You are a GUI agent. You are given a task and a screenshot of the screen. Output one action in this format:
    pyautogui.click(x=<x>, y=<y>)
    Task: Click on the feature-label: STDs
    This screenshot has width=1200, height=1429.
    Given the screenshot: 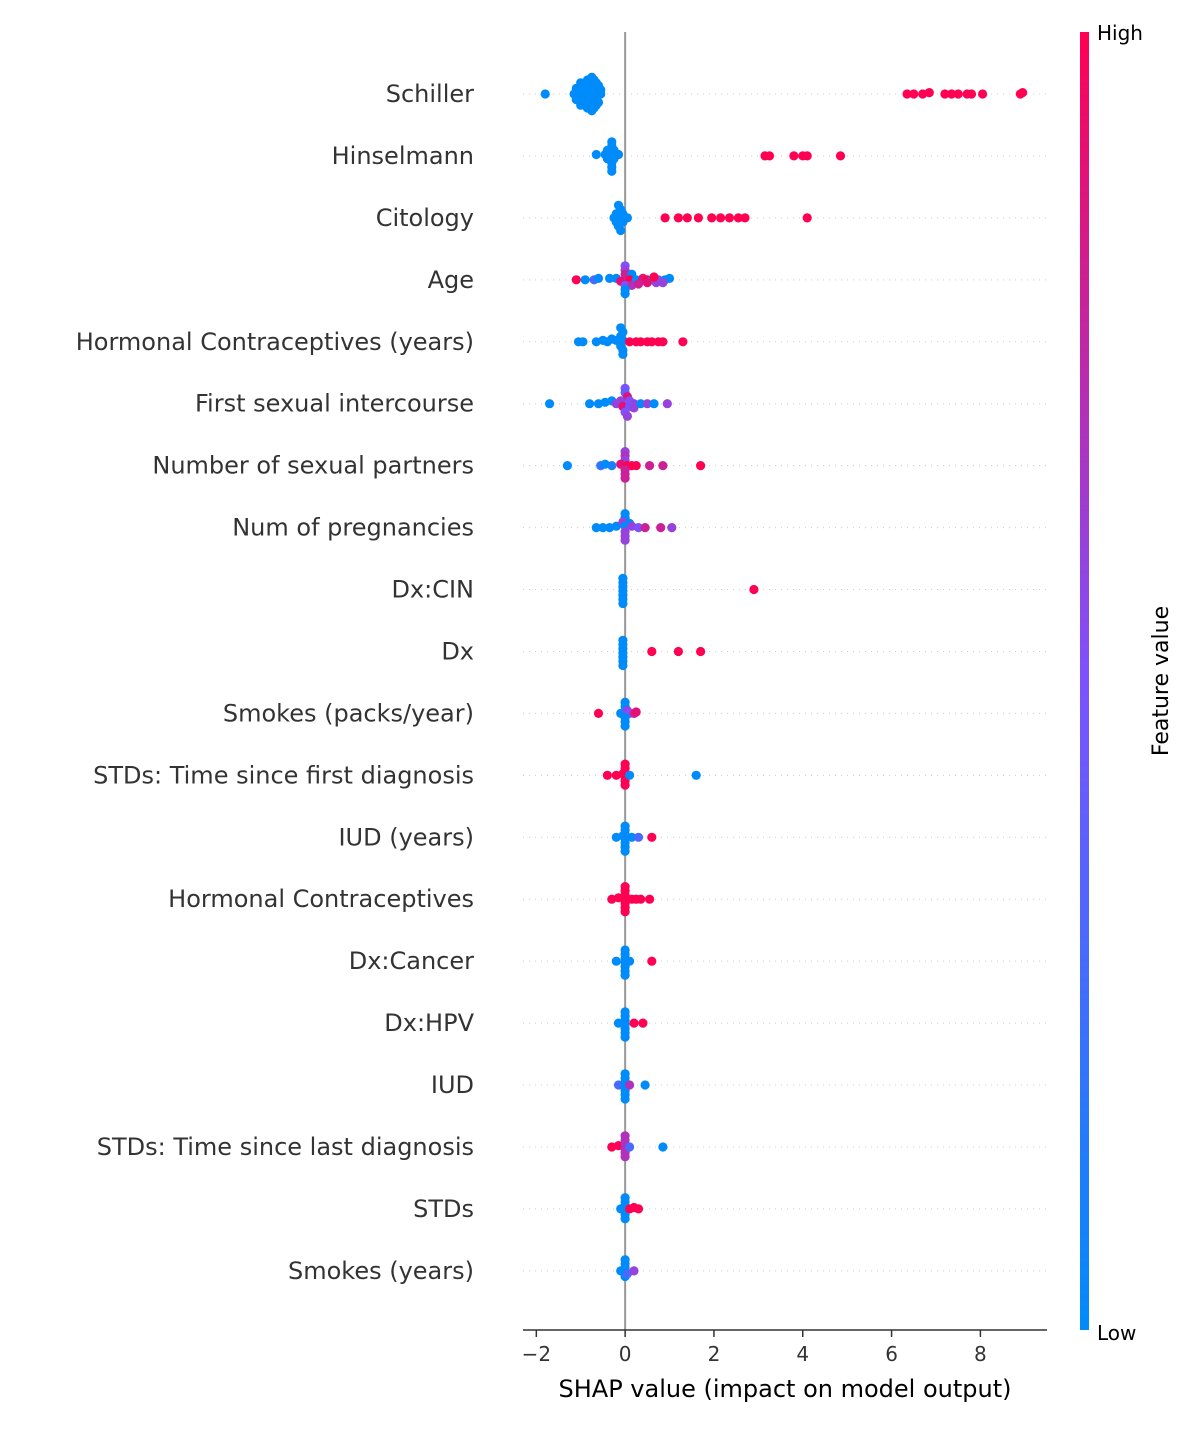 What is the action you would take?
    pyautogui.click(x=443, y=1209)
    